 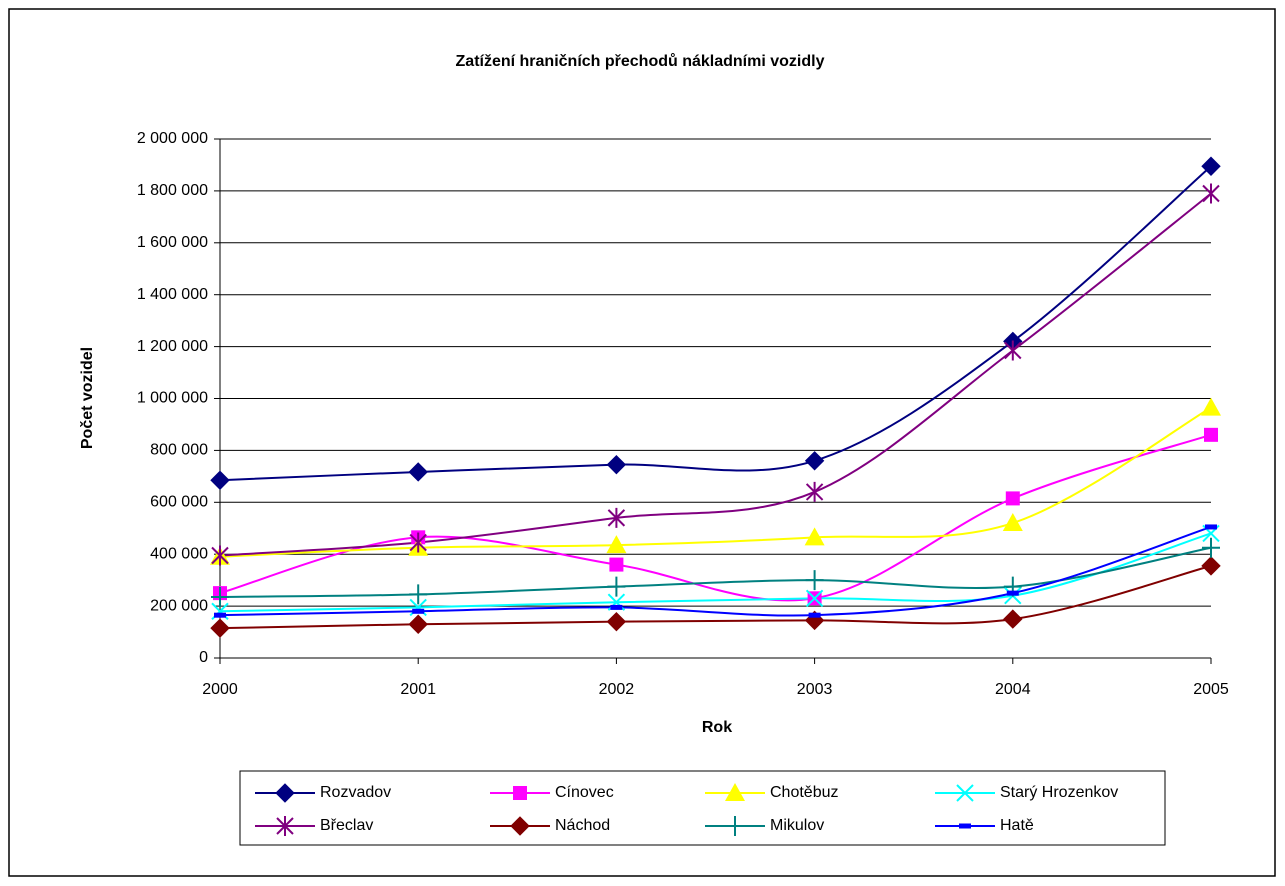 What do you see at coordinates (1211, 689) in the screenshot?
I see `x-tick-label: 2005` at bounding box center [1211, 689].